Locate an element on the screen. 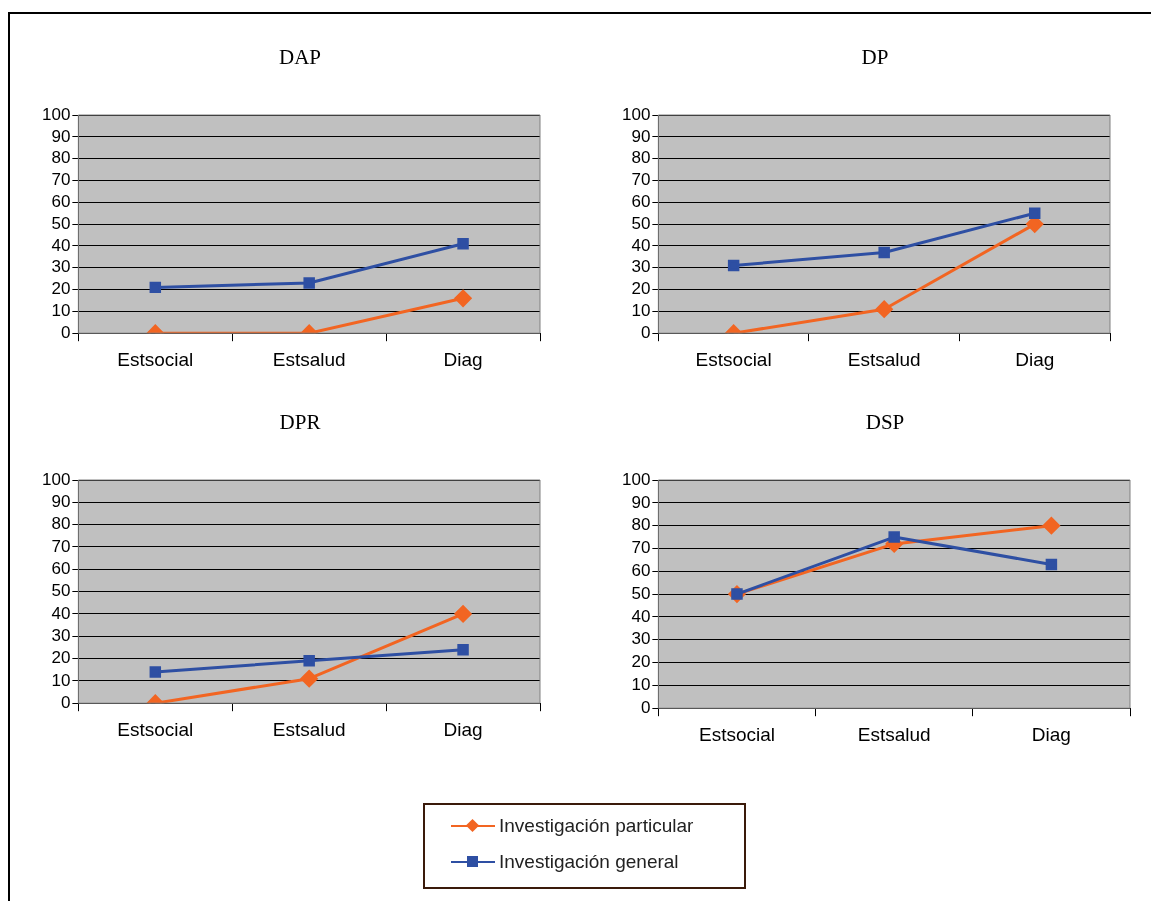  chart-title: DP is located at coordinates (875, 57).